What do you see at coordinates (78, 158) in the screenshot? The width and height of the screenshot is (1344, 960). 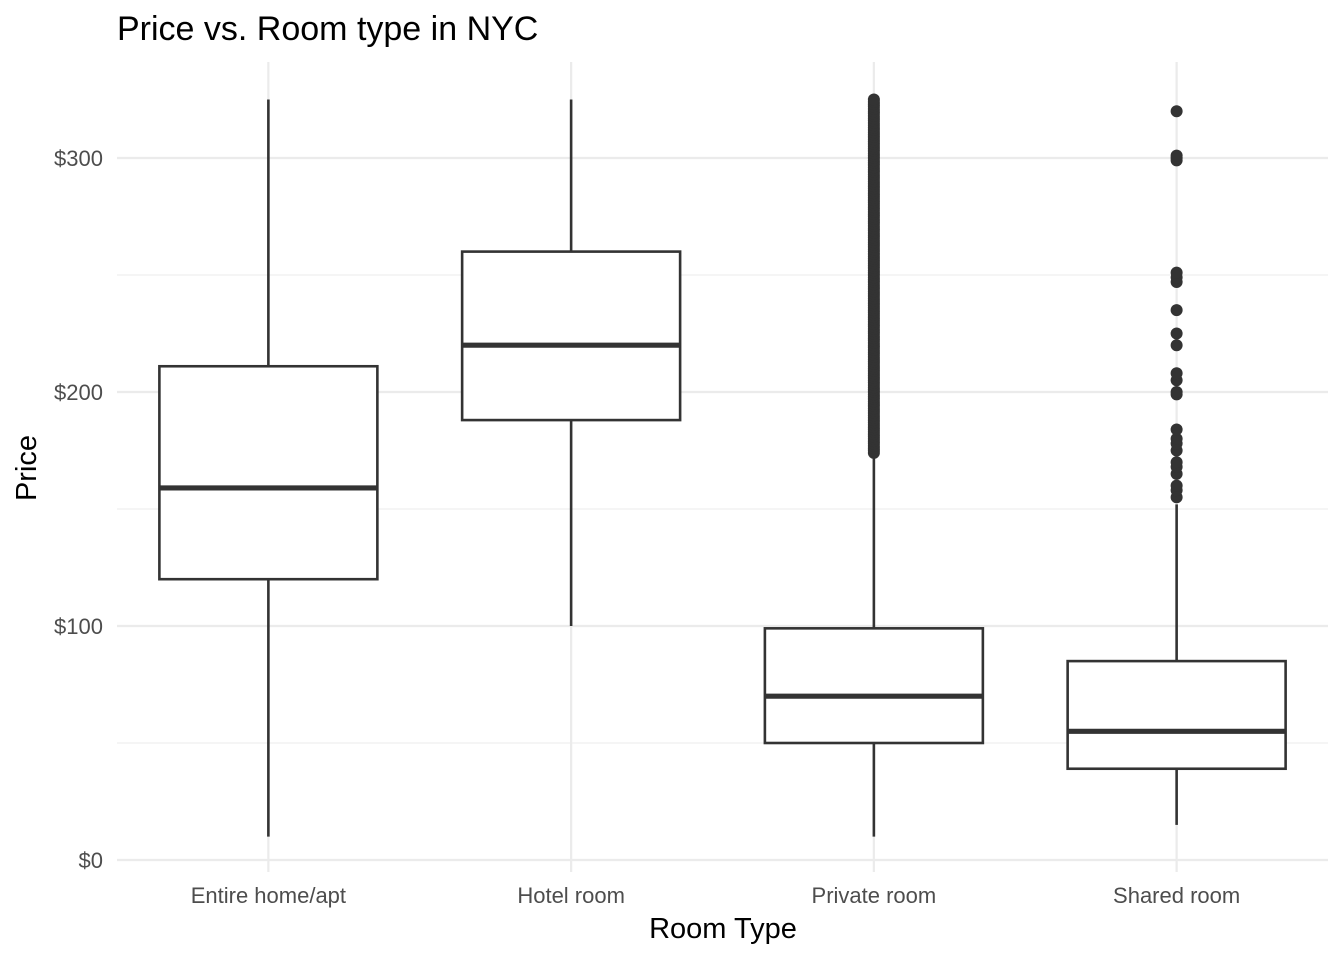 I see `y-tick-label: $300` at bounding box center [78, 158].